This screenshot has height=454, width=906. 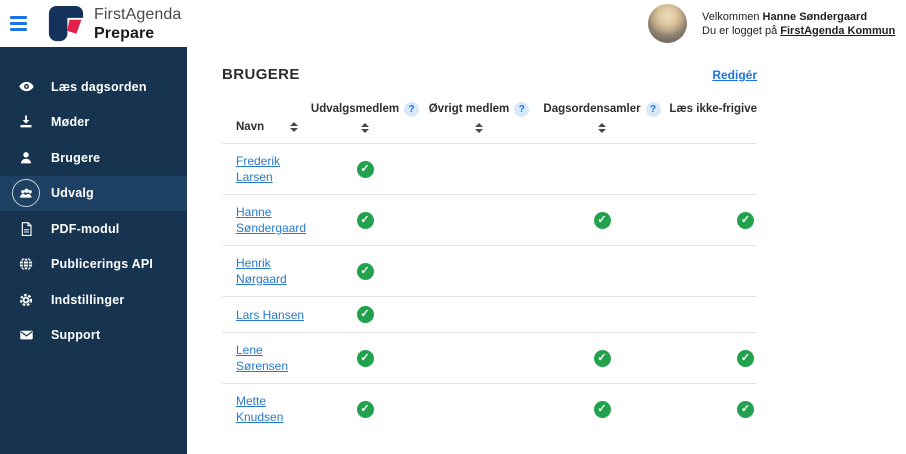 What do you see at coordinates (26, 122) in the screenshot?
I see `download-icon` at bounding box center [26, 122].